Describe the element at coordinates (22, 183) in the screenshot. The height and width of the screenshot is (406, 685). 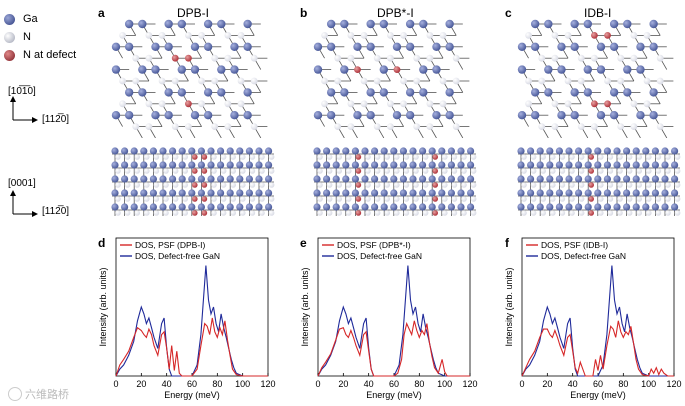
I see `direction-label-bottom-vertical: [0001]` at that location.